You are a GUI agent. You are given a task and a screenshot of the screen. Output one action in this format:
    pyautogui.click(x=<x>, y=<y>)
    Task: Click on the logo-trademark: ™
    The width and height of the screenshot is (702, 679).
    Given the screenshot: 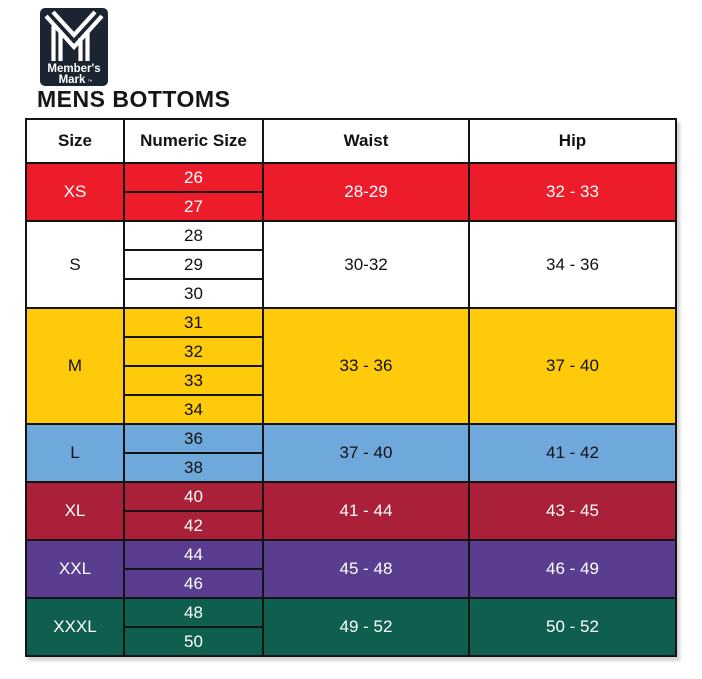 What is the action you would take?
    pyautogui.click(x=90, y=82)
    